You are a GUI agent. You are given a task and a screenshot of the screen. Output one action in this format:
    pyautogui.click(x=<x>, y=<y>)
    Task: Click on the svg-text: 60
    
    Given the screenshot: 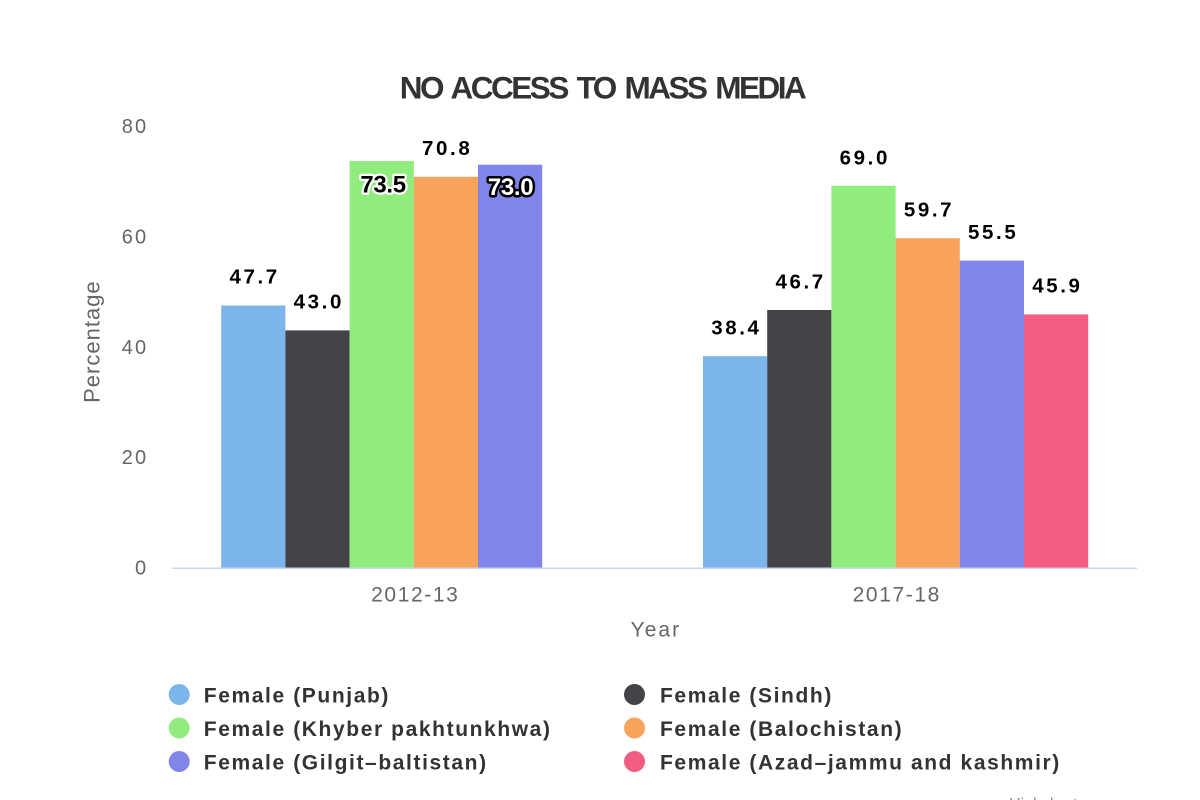 What is the action you would take?
    pyautogui.click(x=135, y=237)
    